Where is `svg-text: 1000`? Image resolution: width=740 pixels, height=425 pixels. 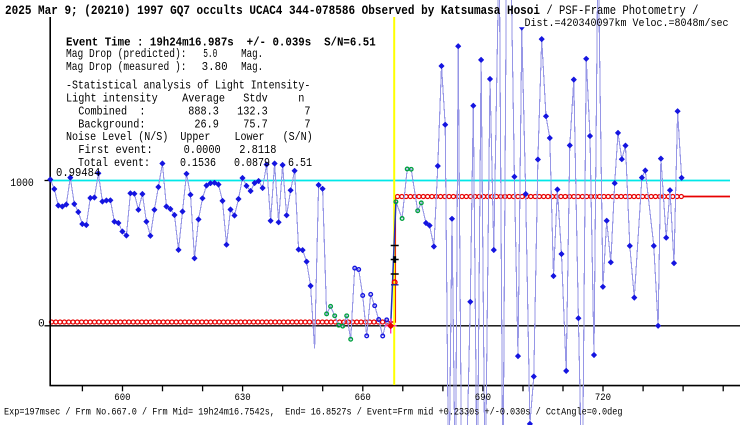 svg-text: 1000 is located at coordinates (22, 184).